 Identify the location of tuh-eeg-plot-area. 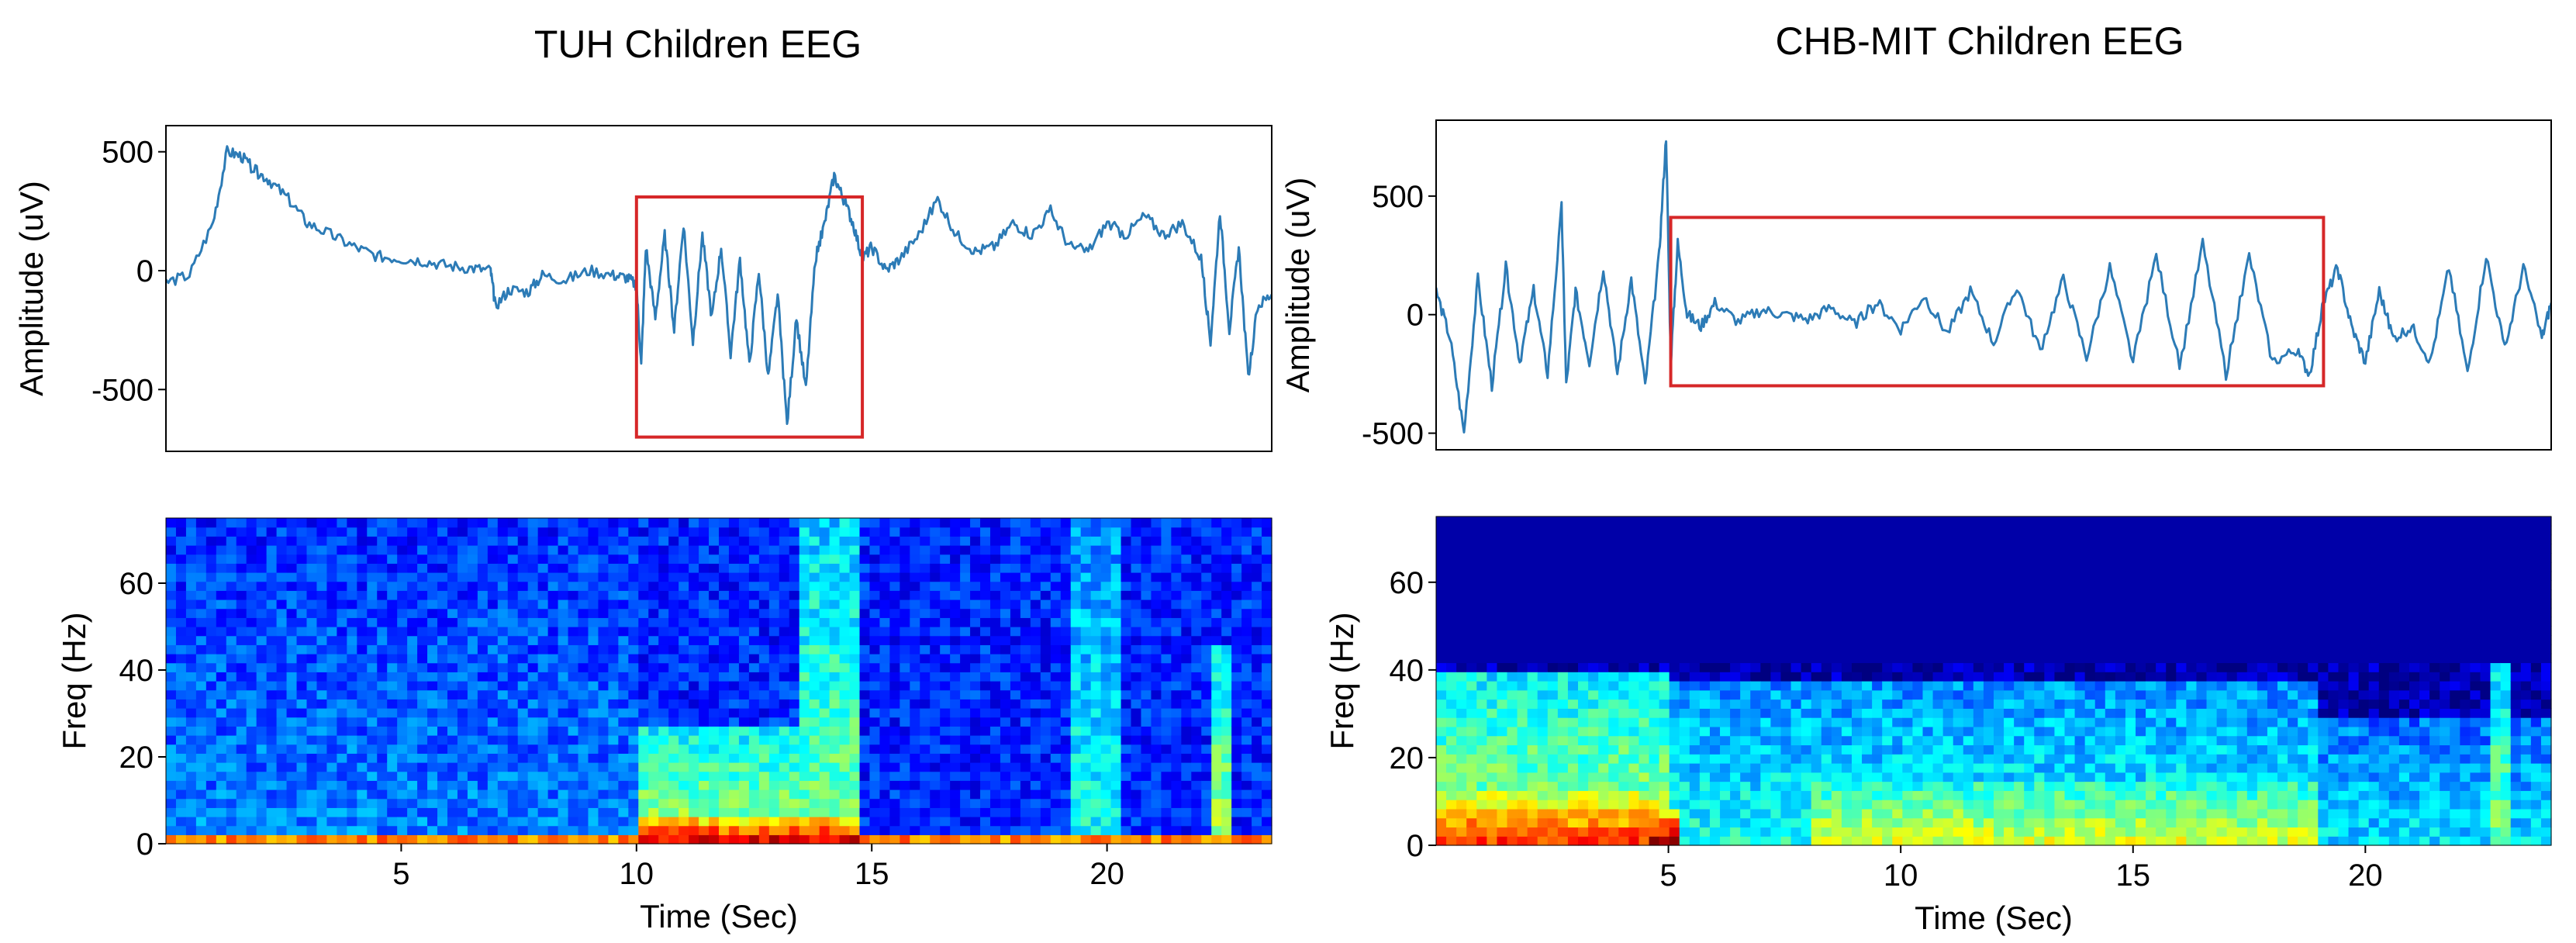
(719, 285).